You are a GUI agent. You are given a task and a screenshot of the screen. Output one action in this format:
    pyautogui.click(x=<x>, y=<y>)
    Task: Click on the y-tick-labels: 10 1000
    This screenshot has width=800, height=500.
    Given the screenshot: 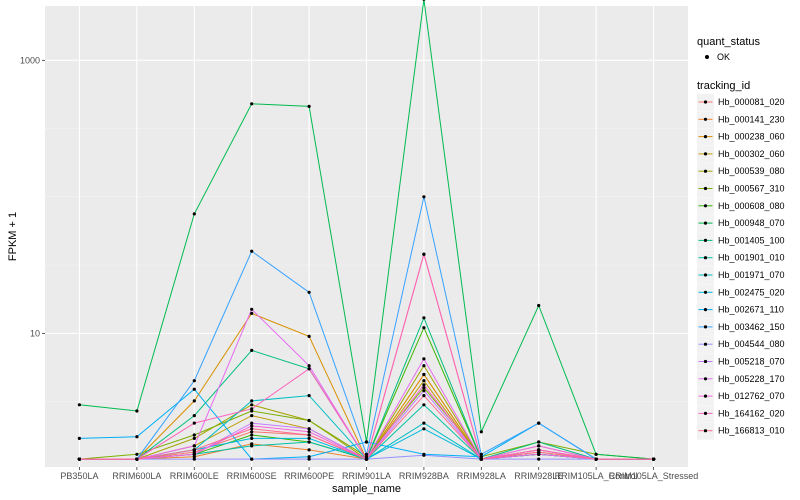 What is the action you would take?
    pyautogui.click(x=30, y=196)
    